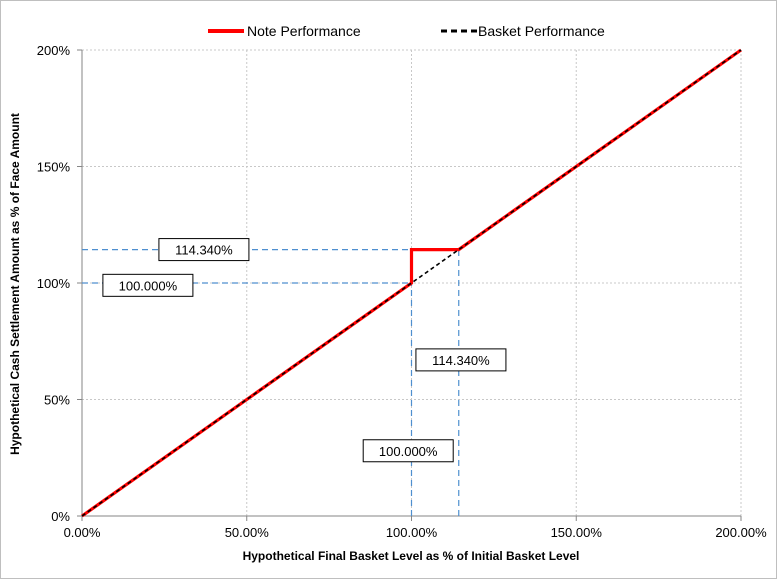 This screenshot has height=580, width=777. I want to click on y-tick-label: 150%, so click(54, 167).